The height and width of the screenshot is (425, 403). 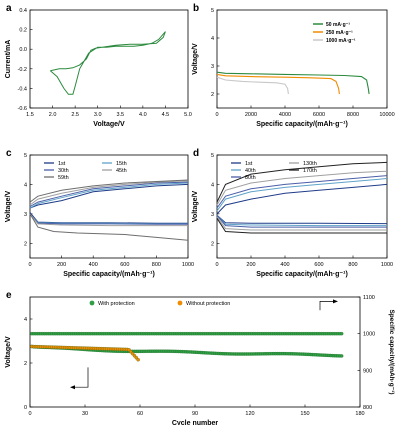 I want to click on y-right-tick-label: 900, so click(x=367, y=371).